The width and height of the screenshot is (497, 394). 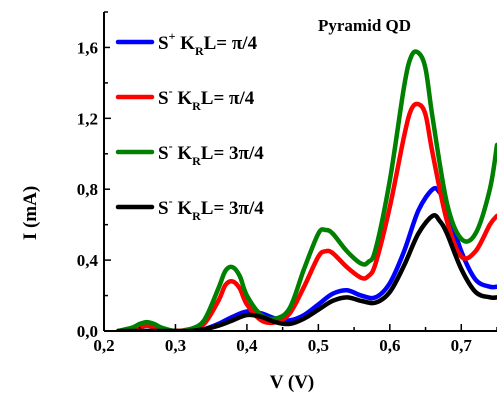 What do you see at coordinates (211, 153) in the screenshot?
I see `legend-label-3: S- KRL= 3π/4` at bounding box center [211, 153].